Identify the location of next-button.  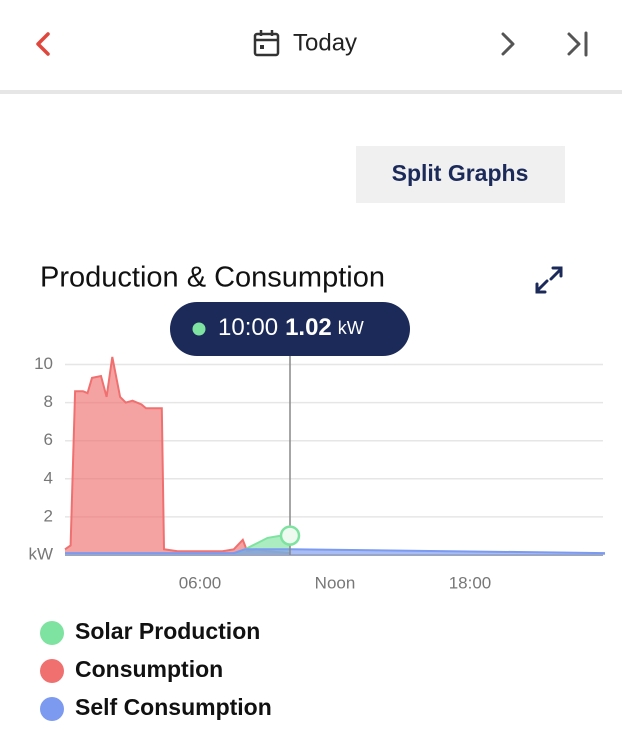
(508, 44).